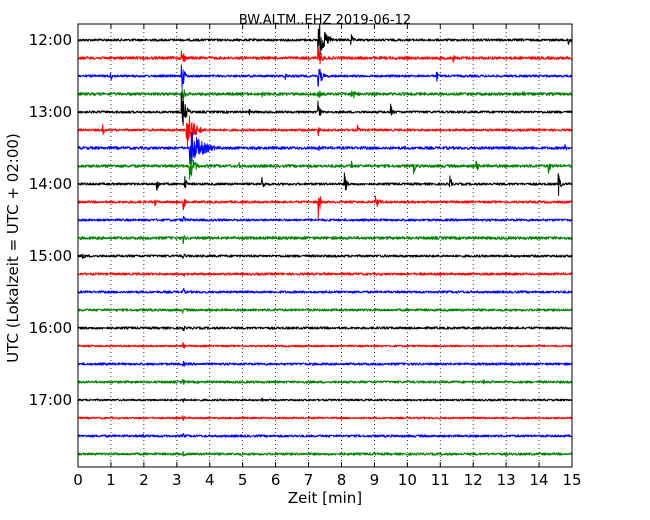 This screenshot has height=520, width=650. What do you see at coordinates (539, 480) in the screenshot?
I see `x-tick-label: 14` at bounding box center [539, 480].